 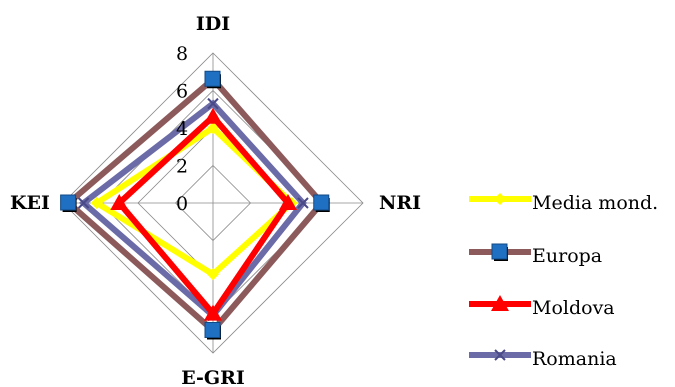 I want to click on legend-label-romania: Romania, so click(x=574, y=359).